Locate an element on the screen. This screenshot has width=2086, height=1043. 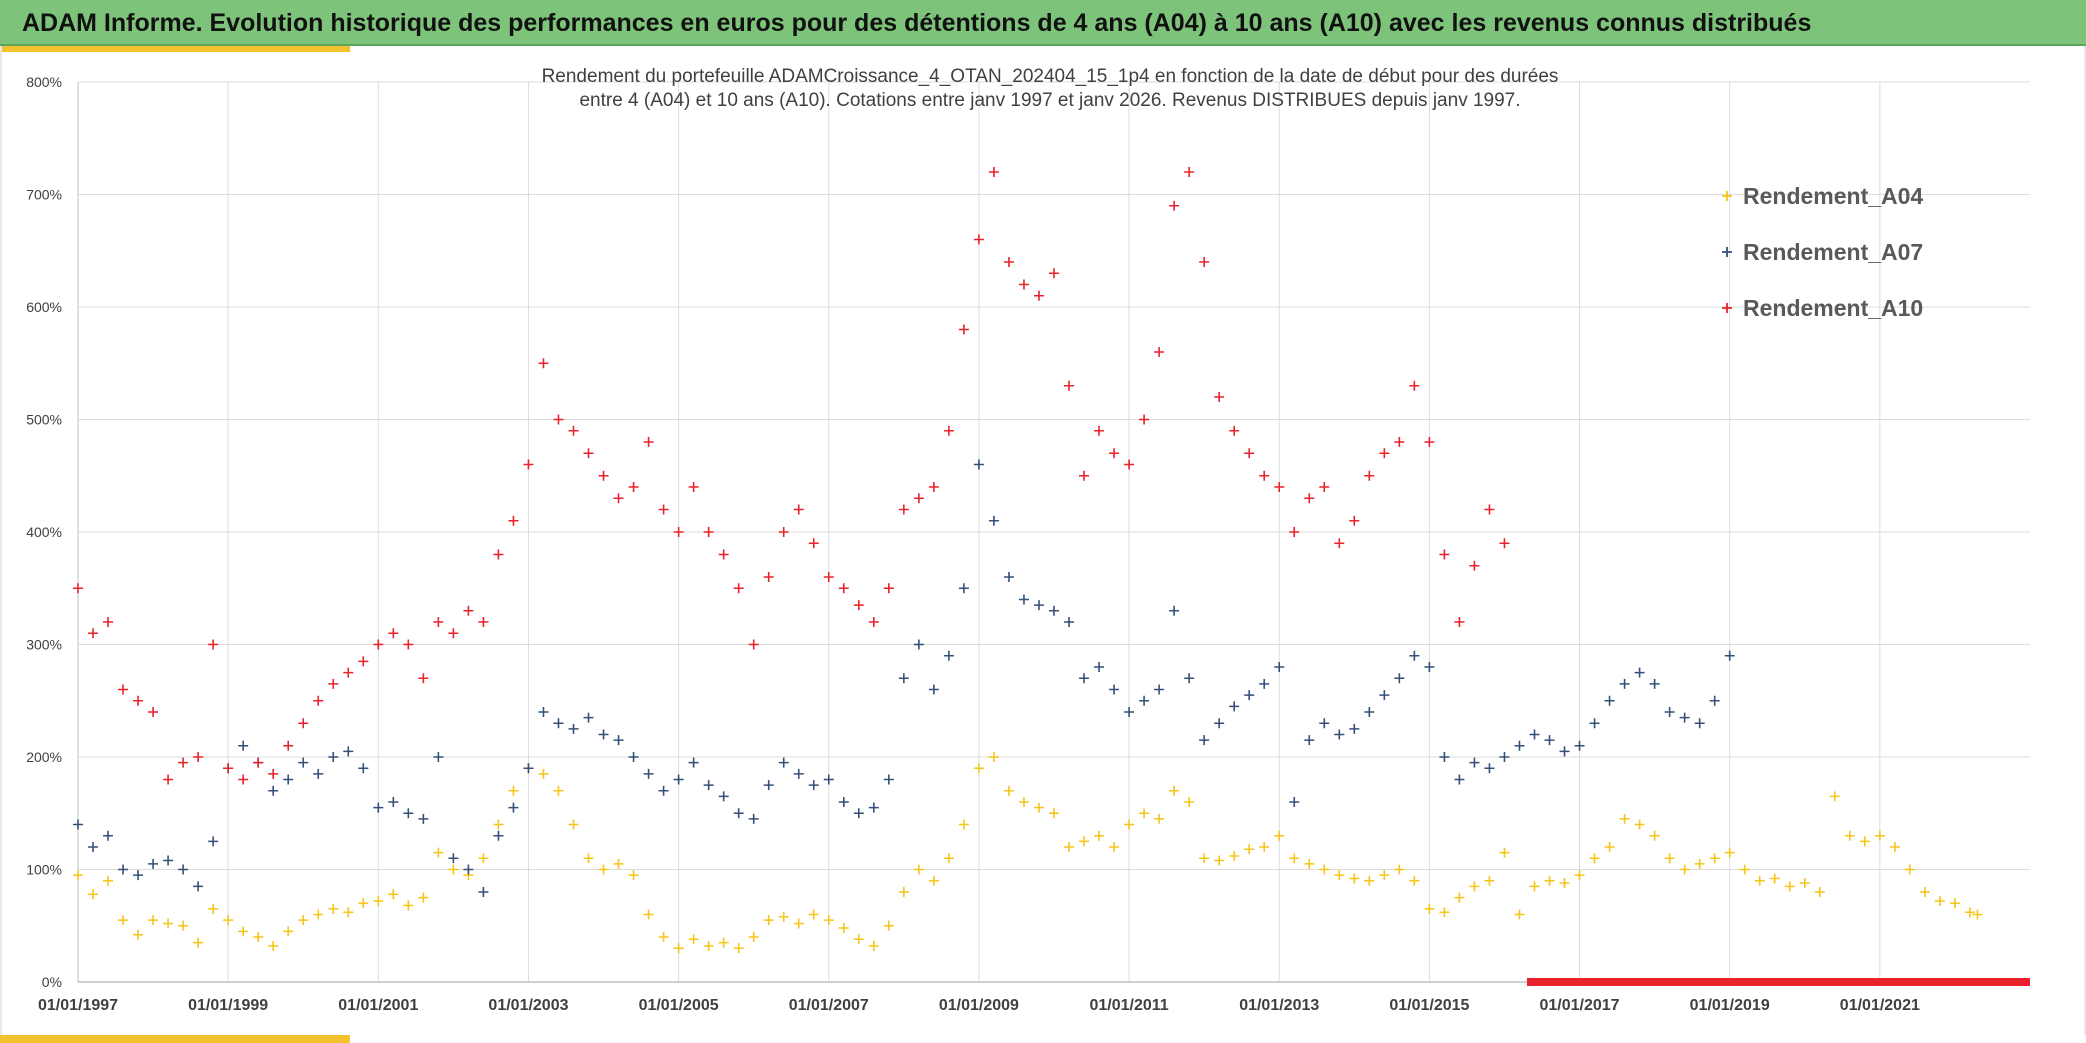
y-tick-label: 500% is located at coordinates (44, 420).